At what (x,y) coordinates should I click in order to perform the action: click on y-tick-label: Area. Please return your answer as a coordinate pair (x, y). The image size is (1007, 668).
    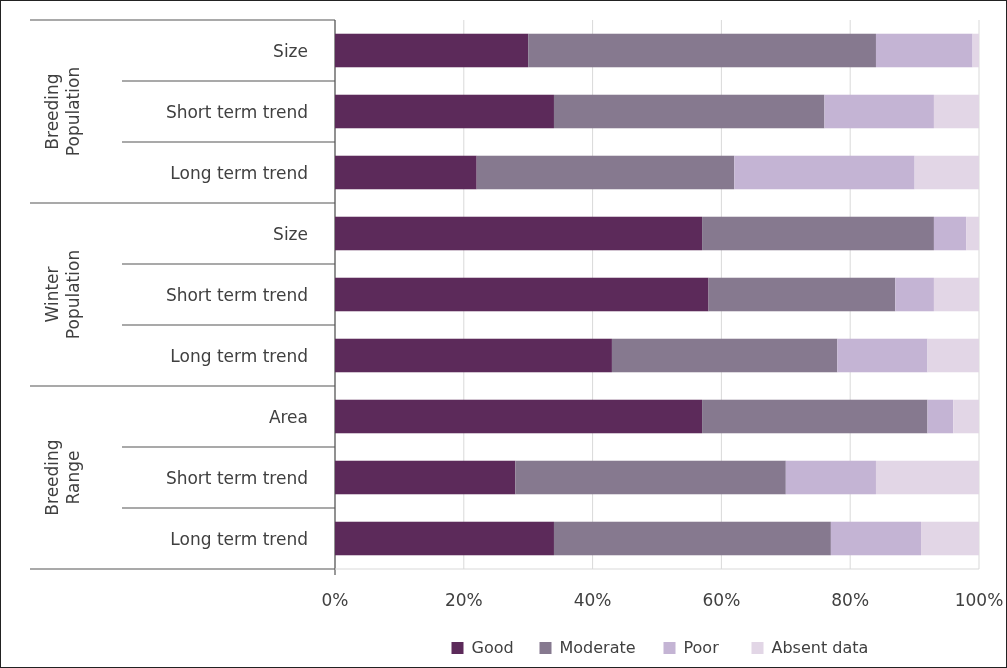
    Looking at the image, I should click on (288, 416).